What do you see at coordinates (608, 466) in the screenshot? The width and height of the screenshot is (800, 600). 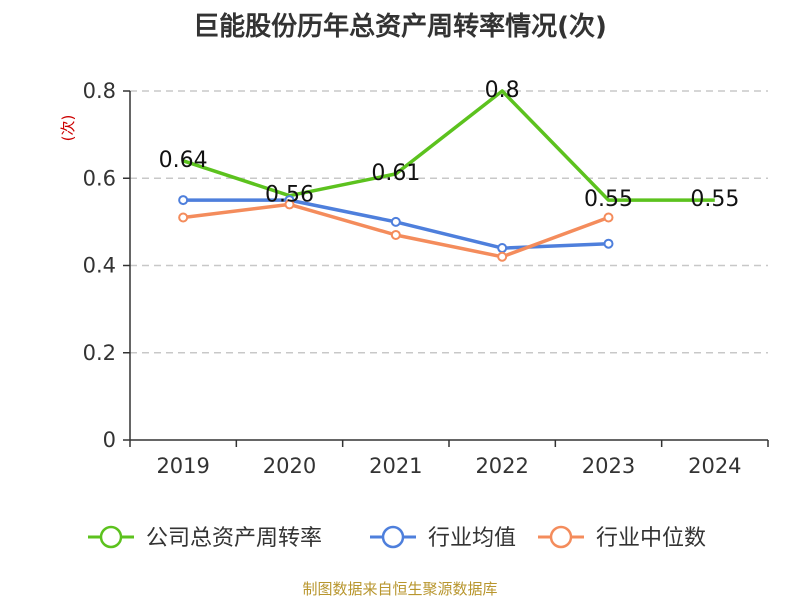 I see `x-tick-label: 2023` at bounding box center [608, 466].